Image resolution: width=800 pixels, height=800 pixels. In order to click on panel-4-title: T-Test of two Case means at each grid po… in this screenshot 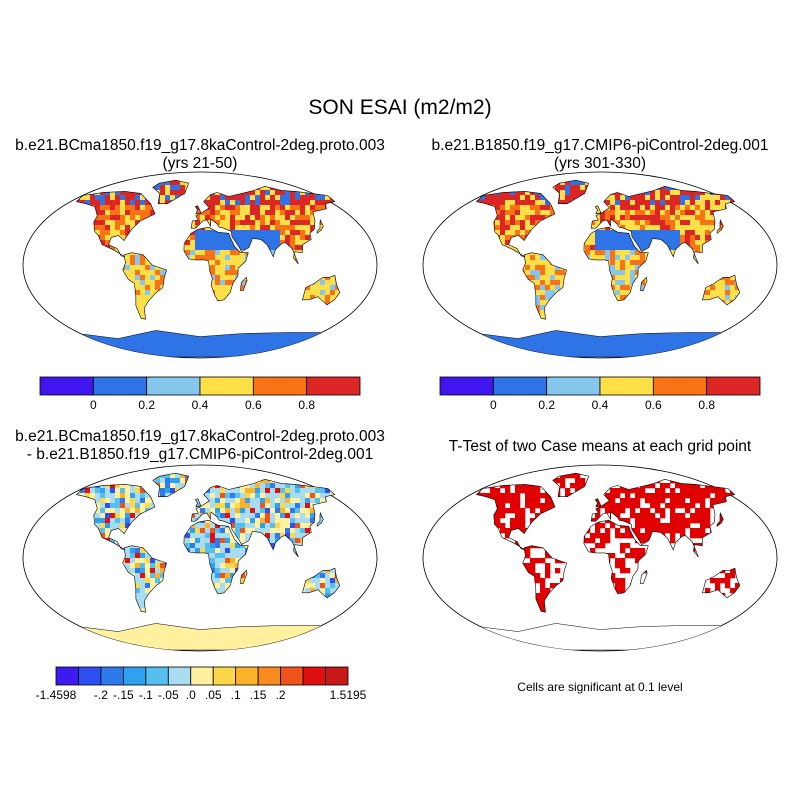, I will do `click(600, 446)`.